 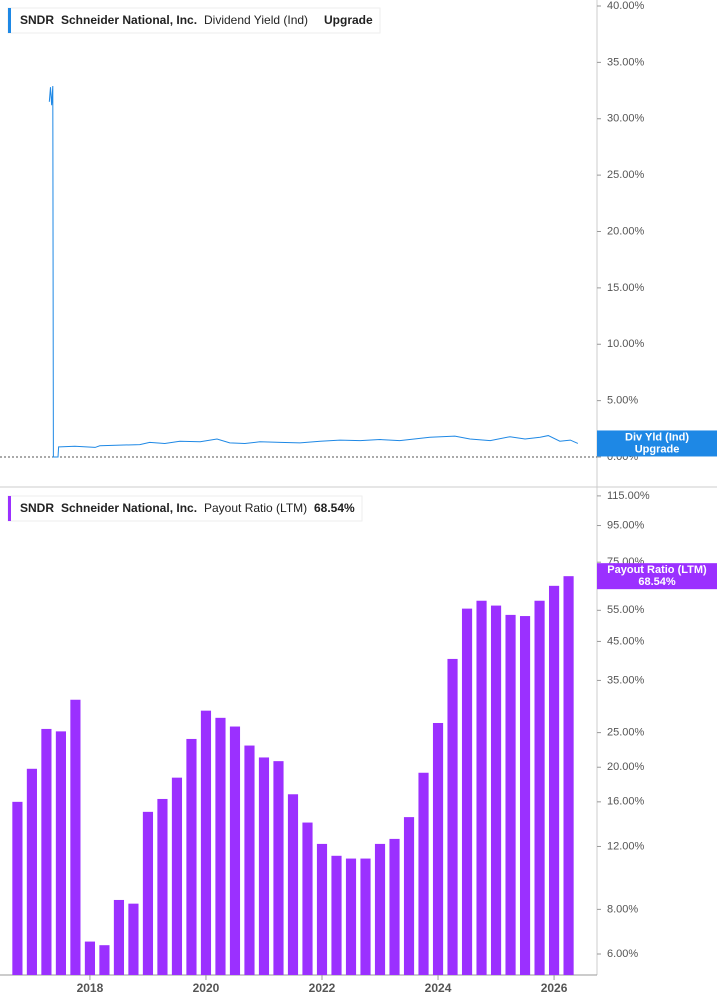 What do you see at coordinates (628, 496) in the screenshot?
I see `y-tick-label: 115.00%` at bounding box center [628, 496].